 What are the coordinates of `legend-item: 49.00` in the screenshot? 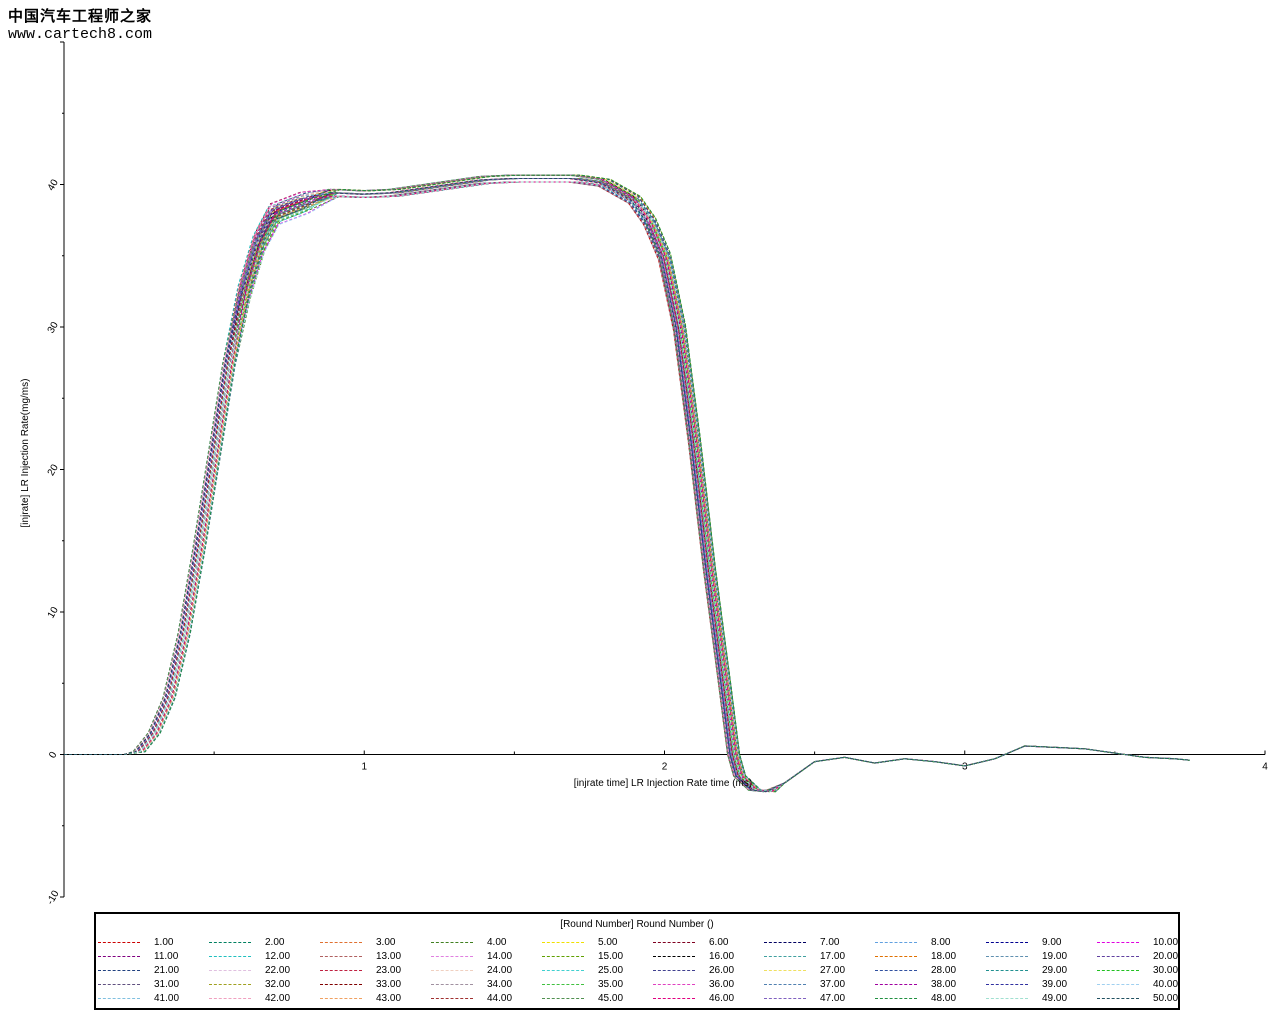 It's located at (1041, 999).